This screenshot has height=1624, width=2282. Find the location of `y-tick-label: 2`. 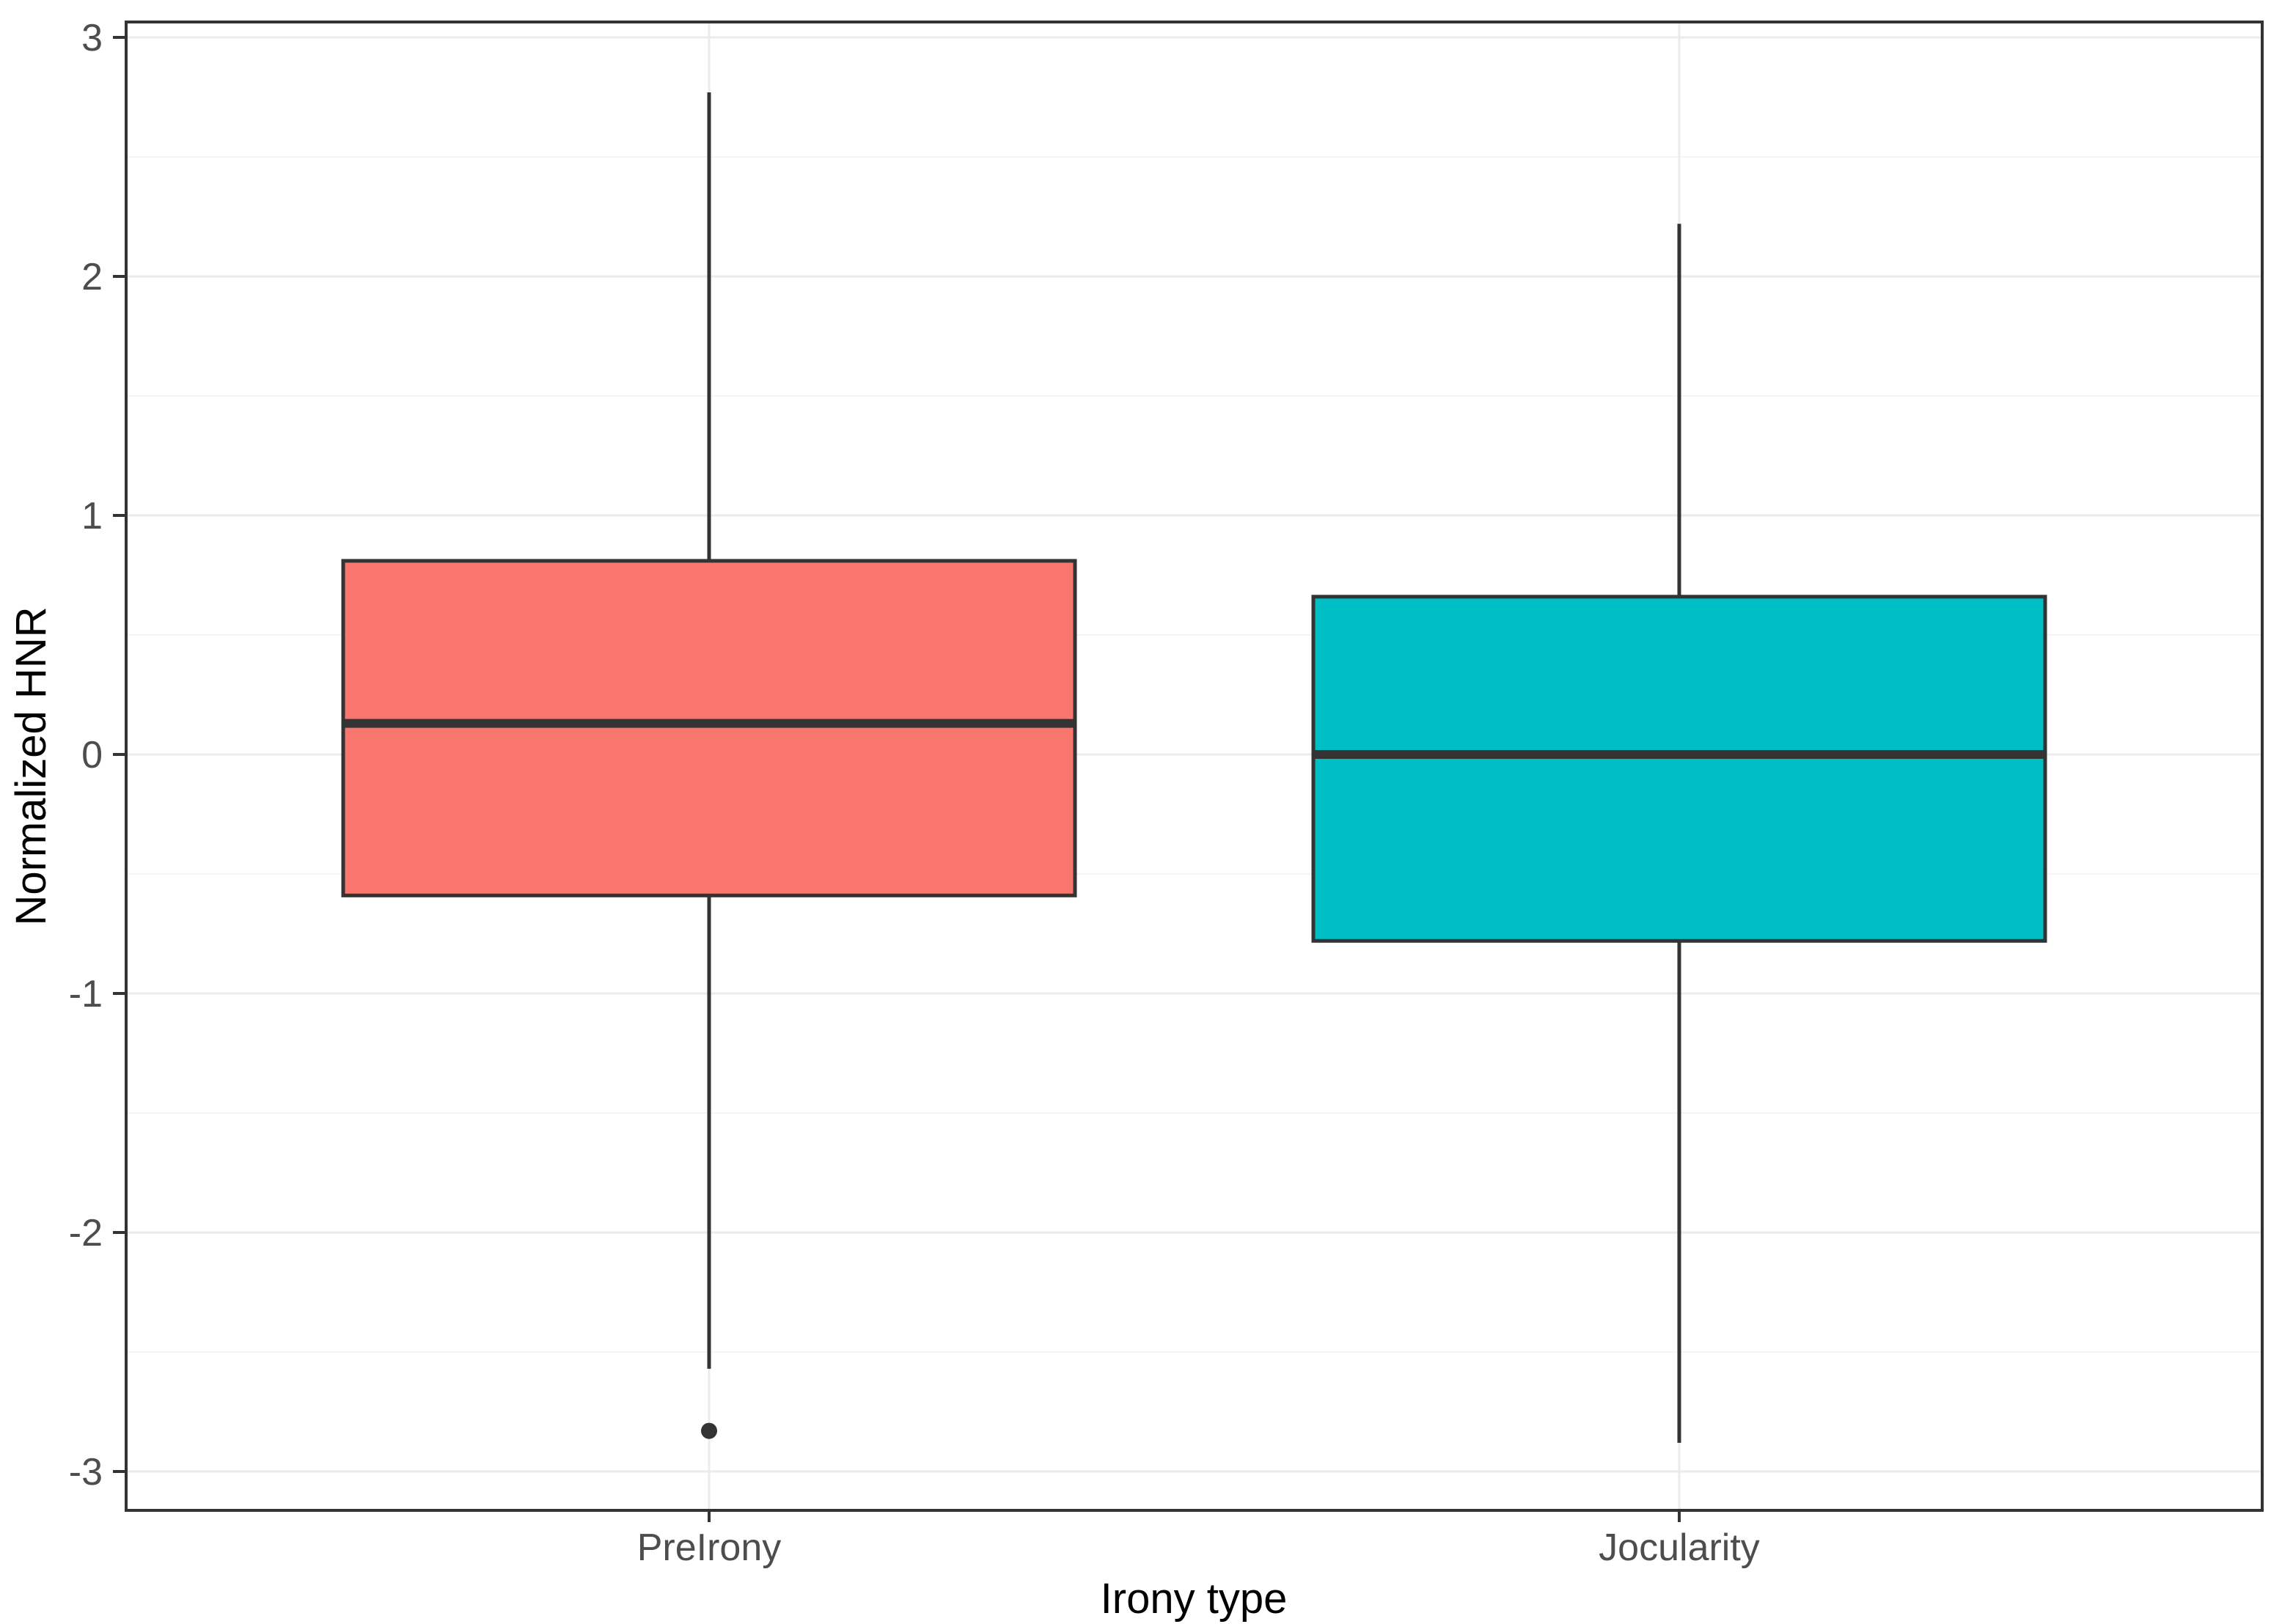

y-tick-label: 2 is located at coordinates (92, 277).